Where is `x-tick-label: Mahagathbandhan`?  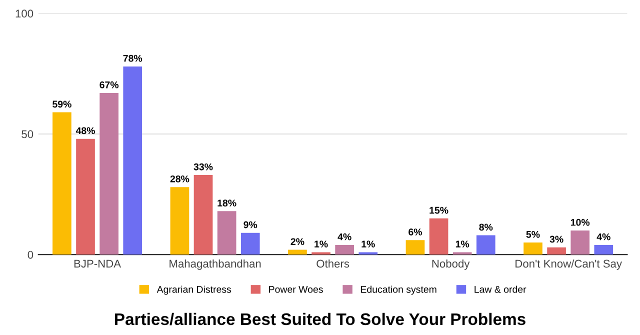 x-tick-label: Mahagathbandhan is located at coordinates (215, 264).